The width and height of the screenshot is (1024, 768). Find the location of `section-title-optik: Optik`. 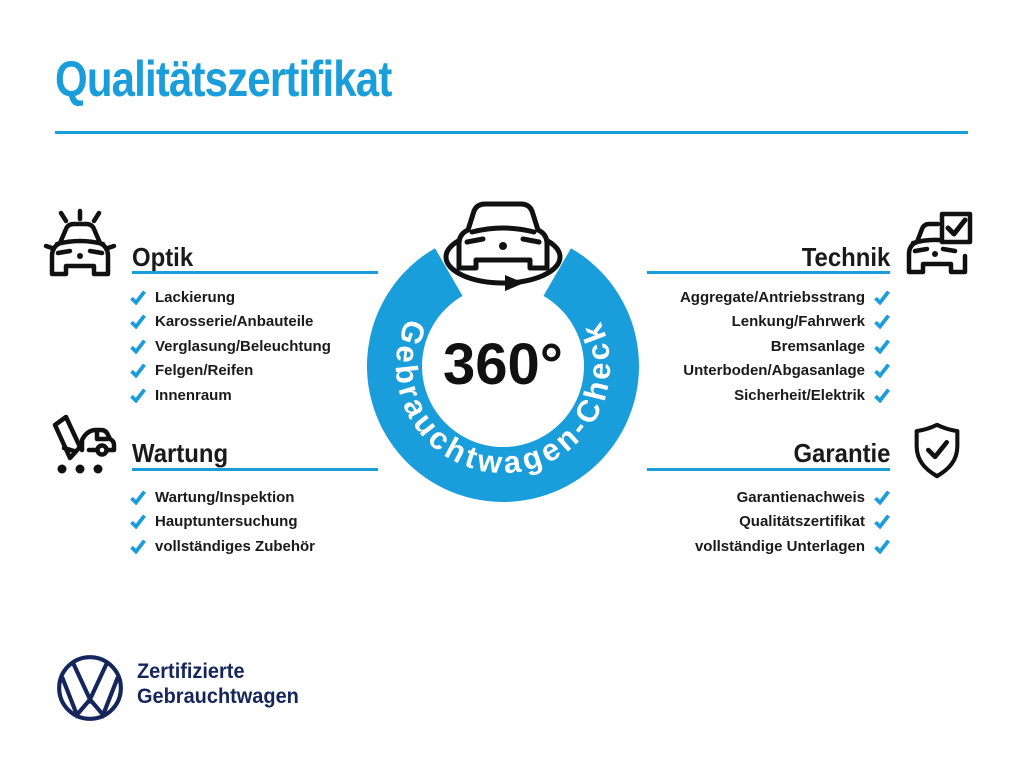

section-title-optik: Optik is located at coordinates (163, 257).